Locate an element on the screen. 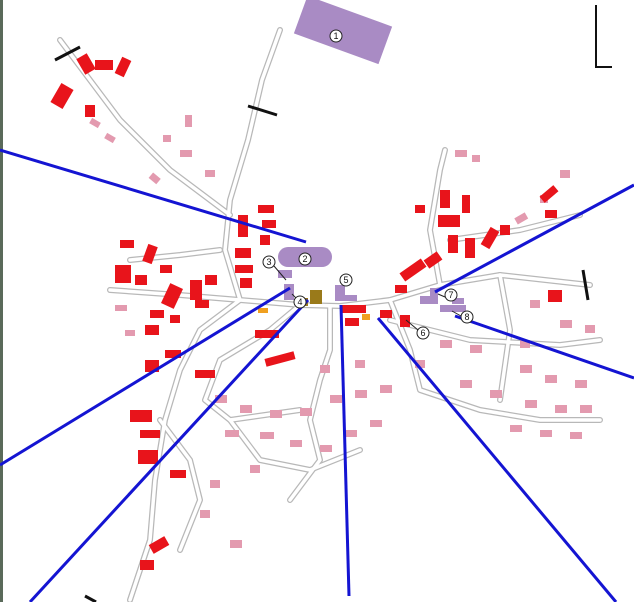 The image size is (634, 602). marker: 5 is located at coordinates (346, 280).